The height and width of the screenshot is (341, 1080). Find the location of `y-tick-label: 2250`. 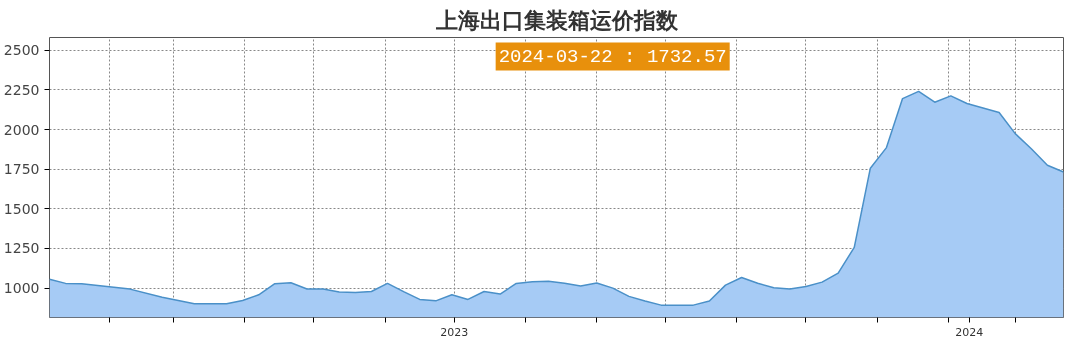

y-tick-label: 2250 is located at coordinates (21, 89).